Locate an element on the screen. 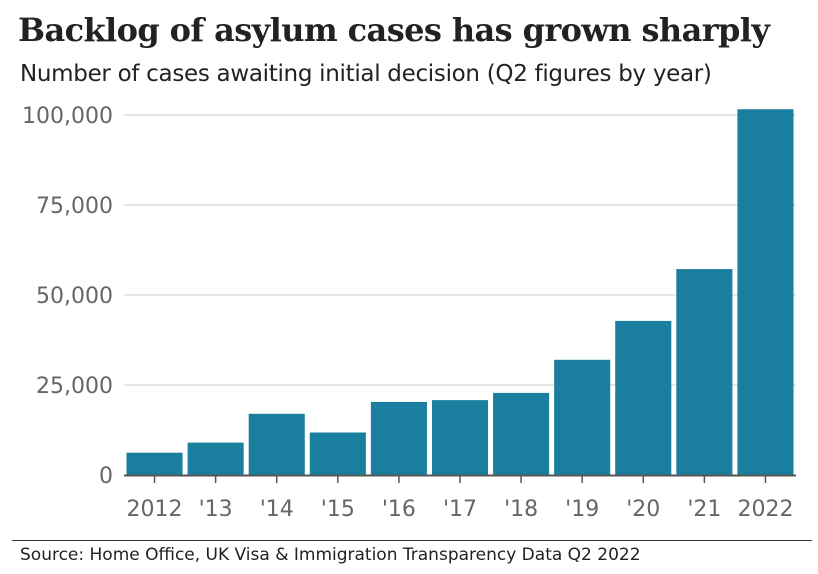 This screenshot has width=818, height=574. x-tick-label: '19 is located at coordinates (582, 509).